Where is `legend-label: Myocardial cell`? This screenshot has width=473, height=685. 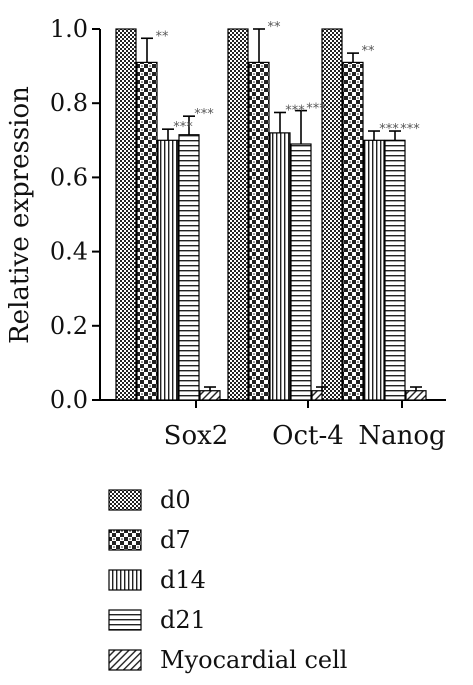
legend-label: Myocardial cell is located at coordinates (254, 660).